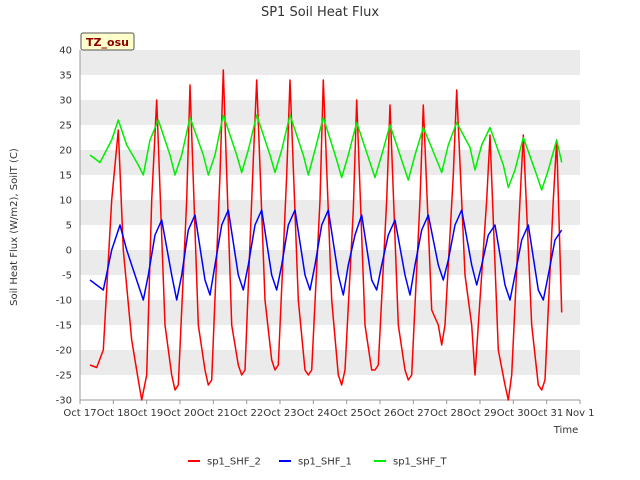  I want to click on y-tick-label: 5, so click(69, 226).